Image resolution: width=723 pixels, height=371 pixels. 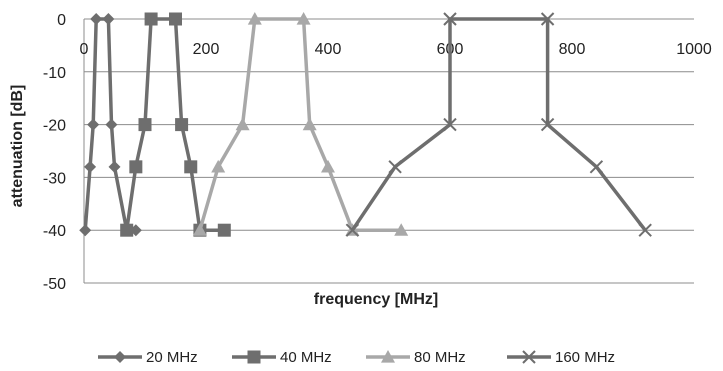 What do you see at coordinates (54, 126) in the screenshot?
I see `y-tick-label: -20` at bounding box center [54, 126].